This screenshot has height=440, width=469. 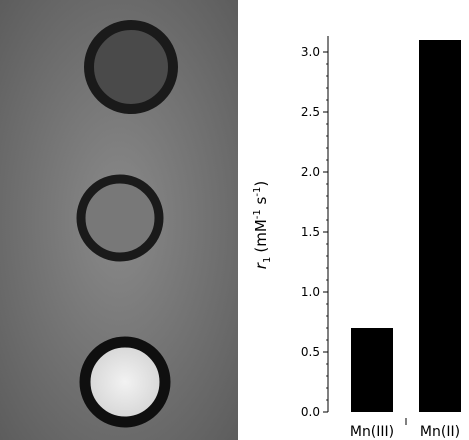 I want to click on y-label-units: (mM, so click(x=261, y=235).